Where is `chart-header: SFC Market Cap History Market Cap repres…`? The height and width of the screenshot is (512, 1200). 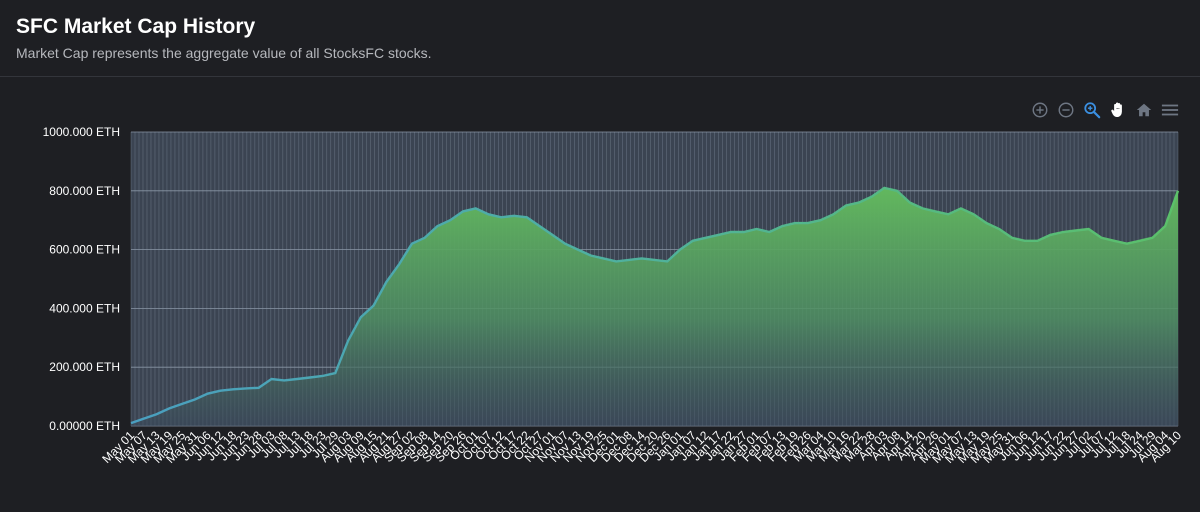
chart-header: SFC Market Cap History Market Cap repres… is located at coordinates (600, 38).